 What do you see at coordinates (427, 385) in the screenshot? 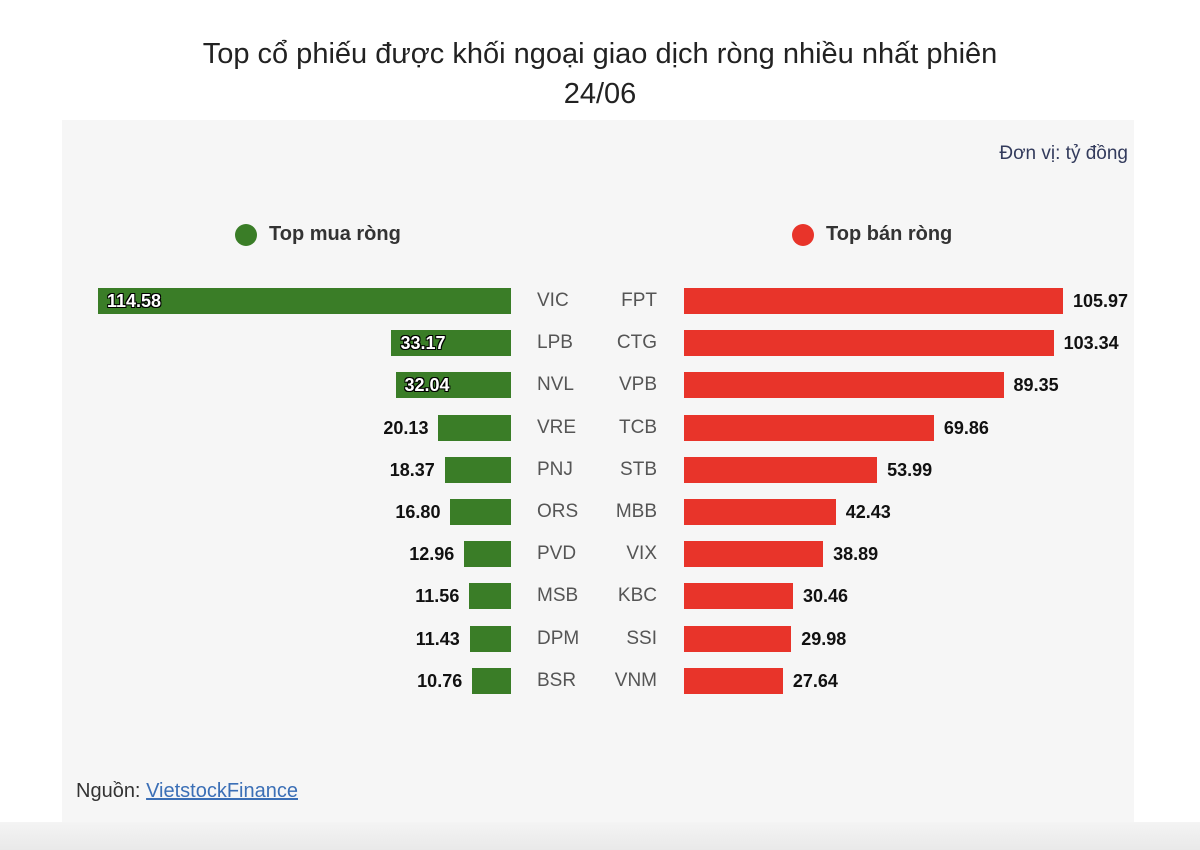
I see `buy-value-label: 32.04` at bounding box center [427, 385].